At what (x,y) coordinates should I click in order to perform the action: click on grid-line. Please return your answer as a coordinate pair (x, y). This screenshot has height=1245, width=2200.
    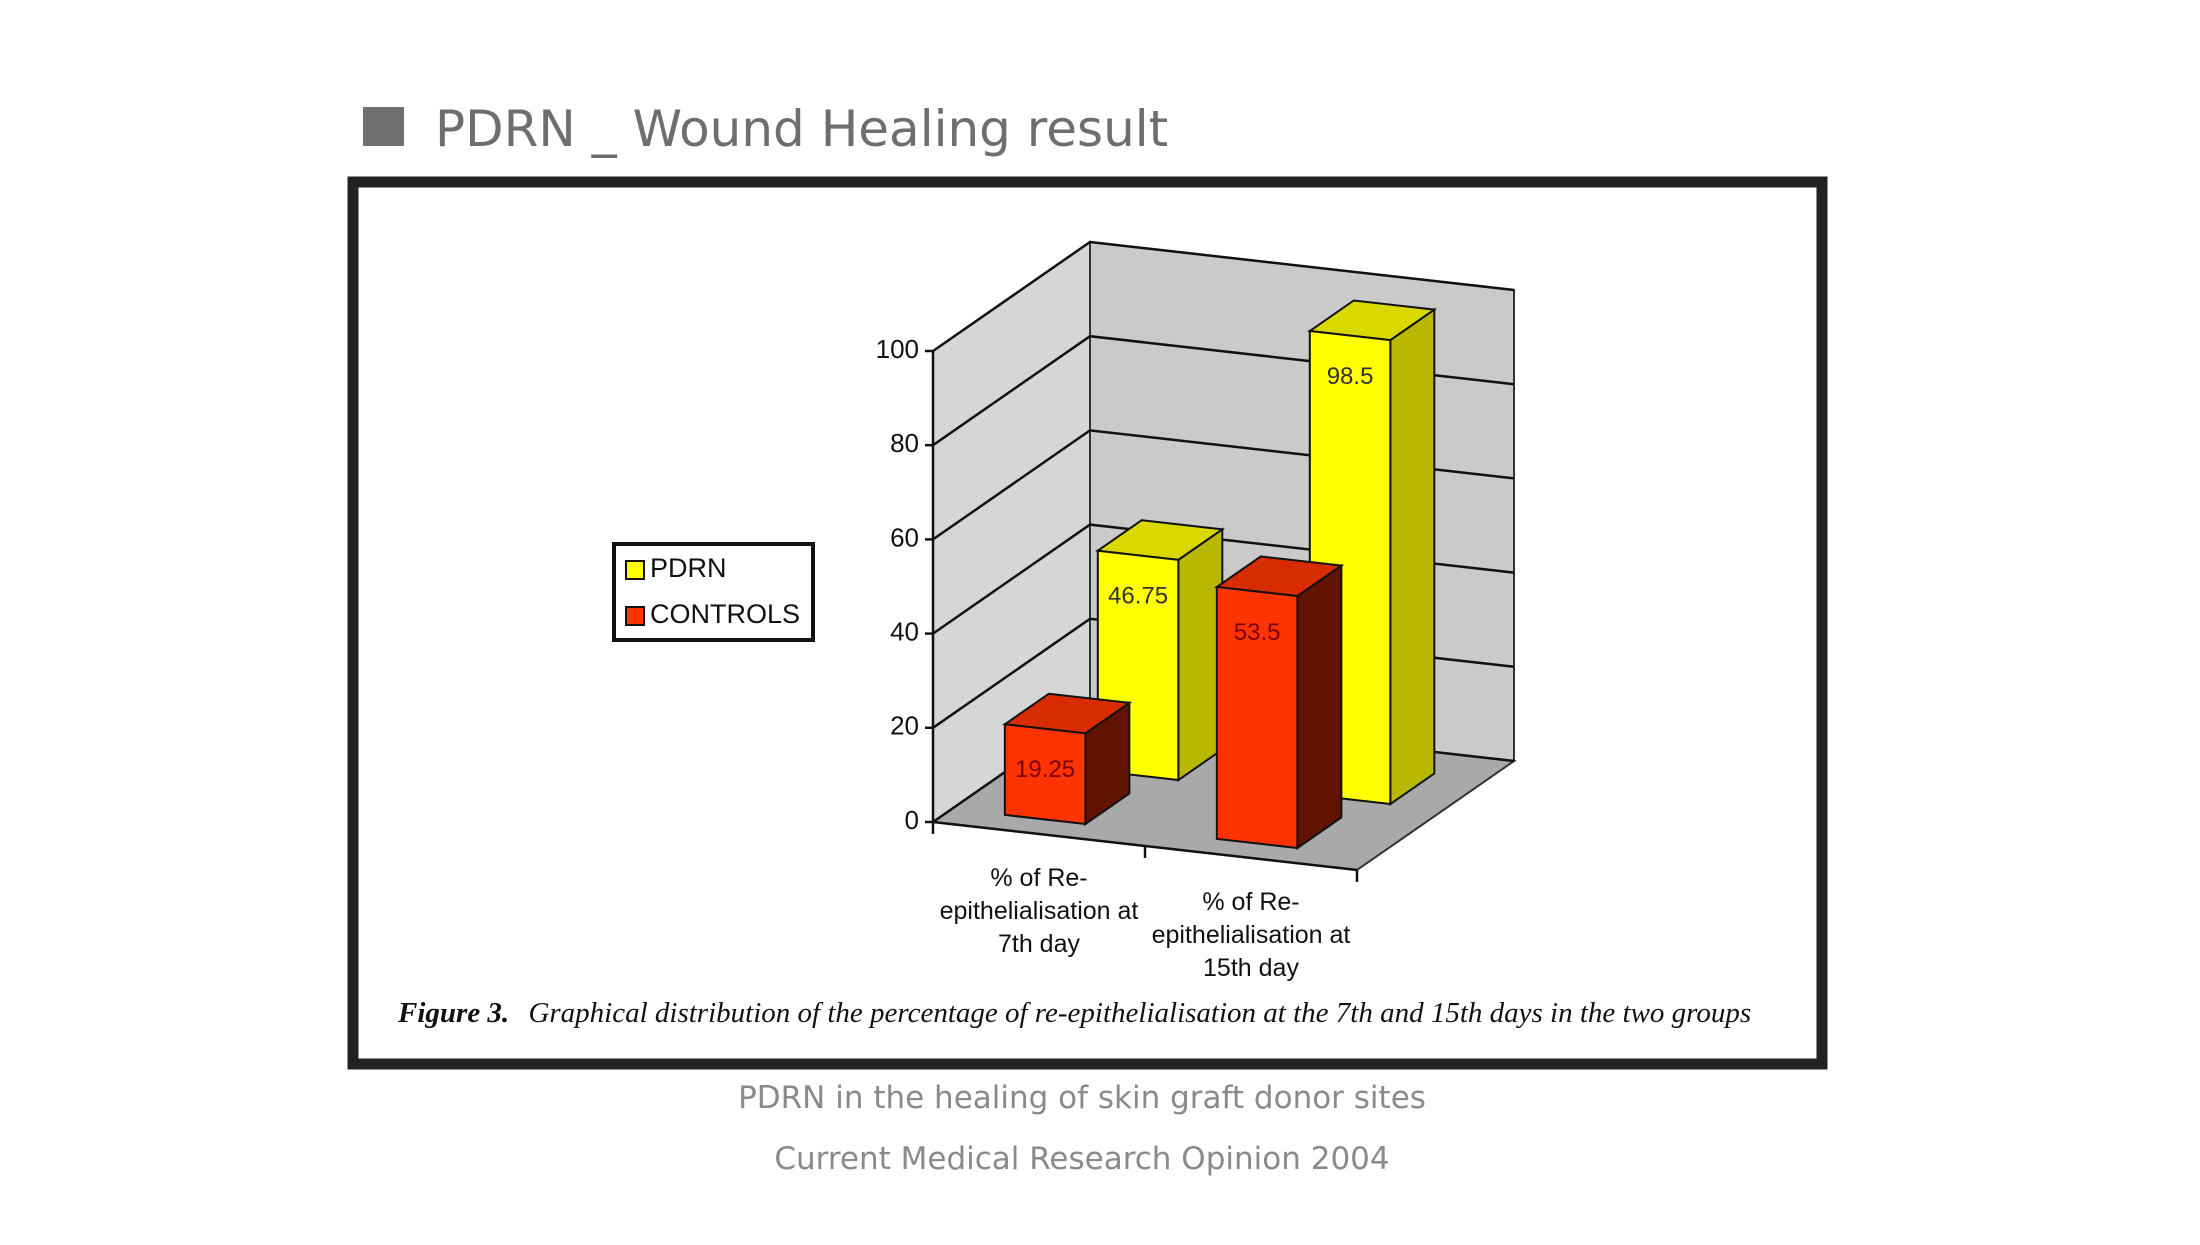
    Looking at the image, I should click on (1223, 296).